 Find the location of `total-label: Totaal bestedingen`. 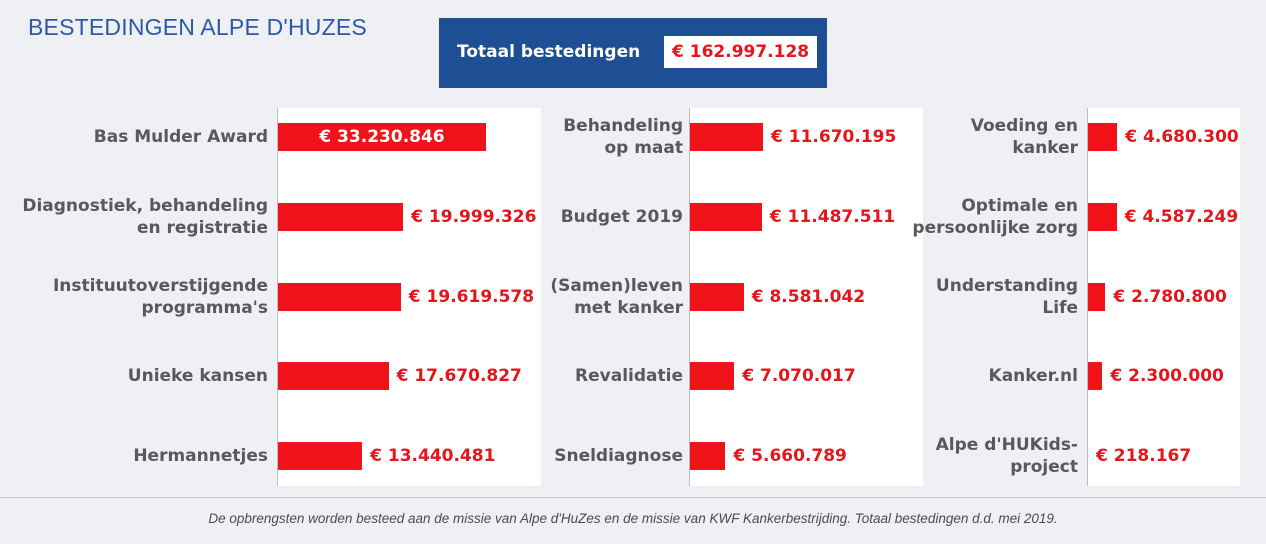

total-label: Totaal bestedingen is located at coordinates (549, 52).